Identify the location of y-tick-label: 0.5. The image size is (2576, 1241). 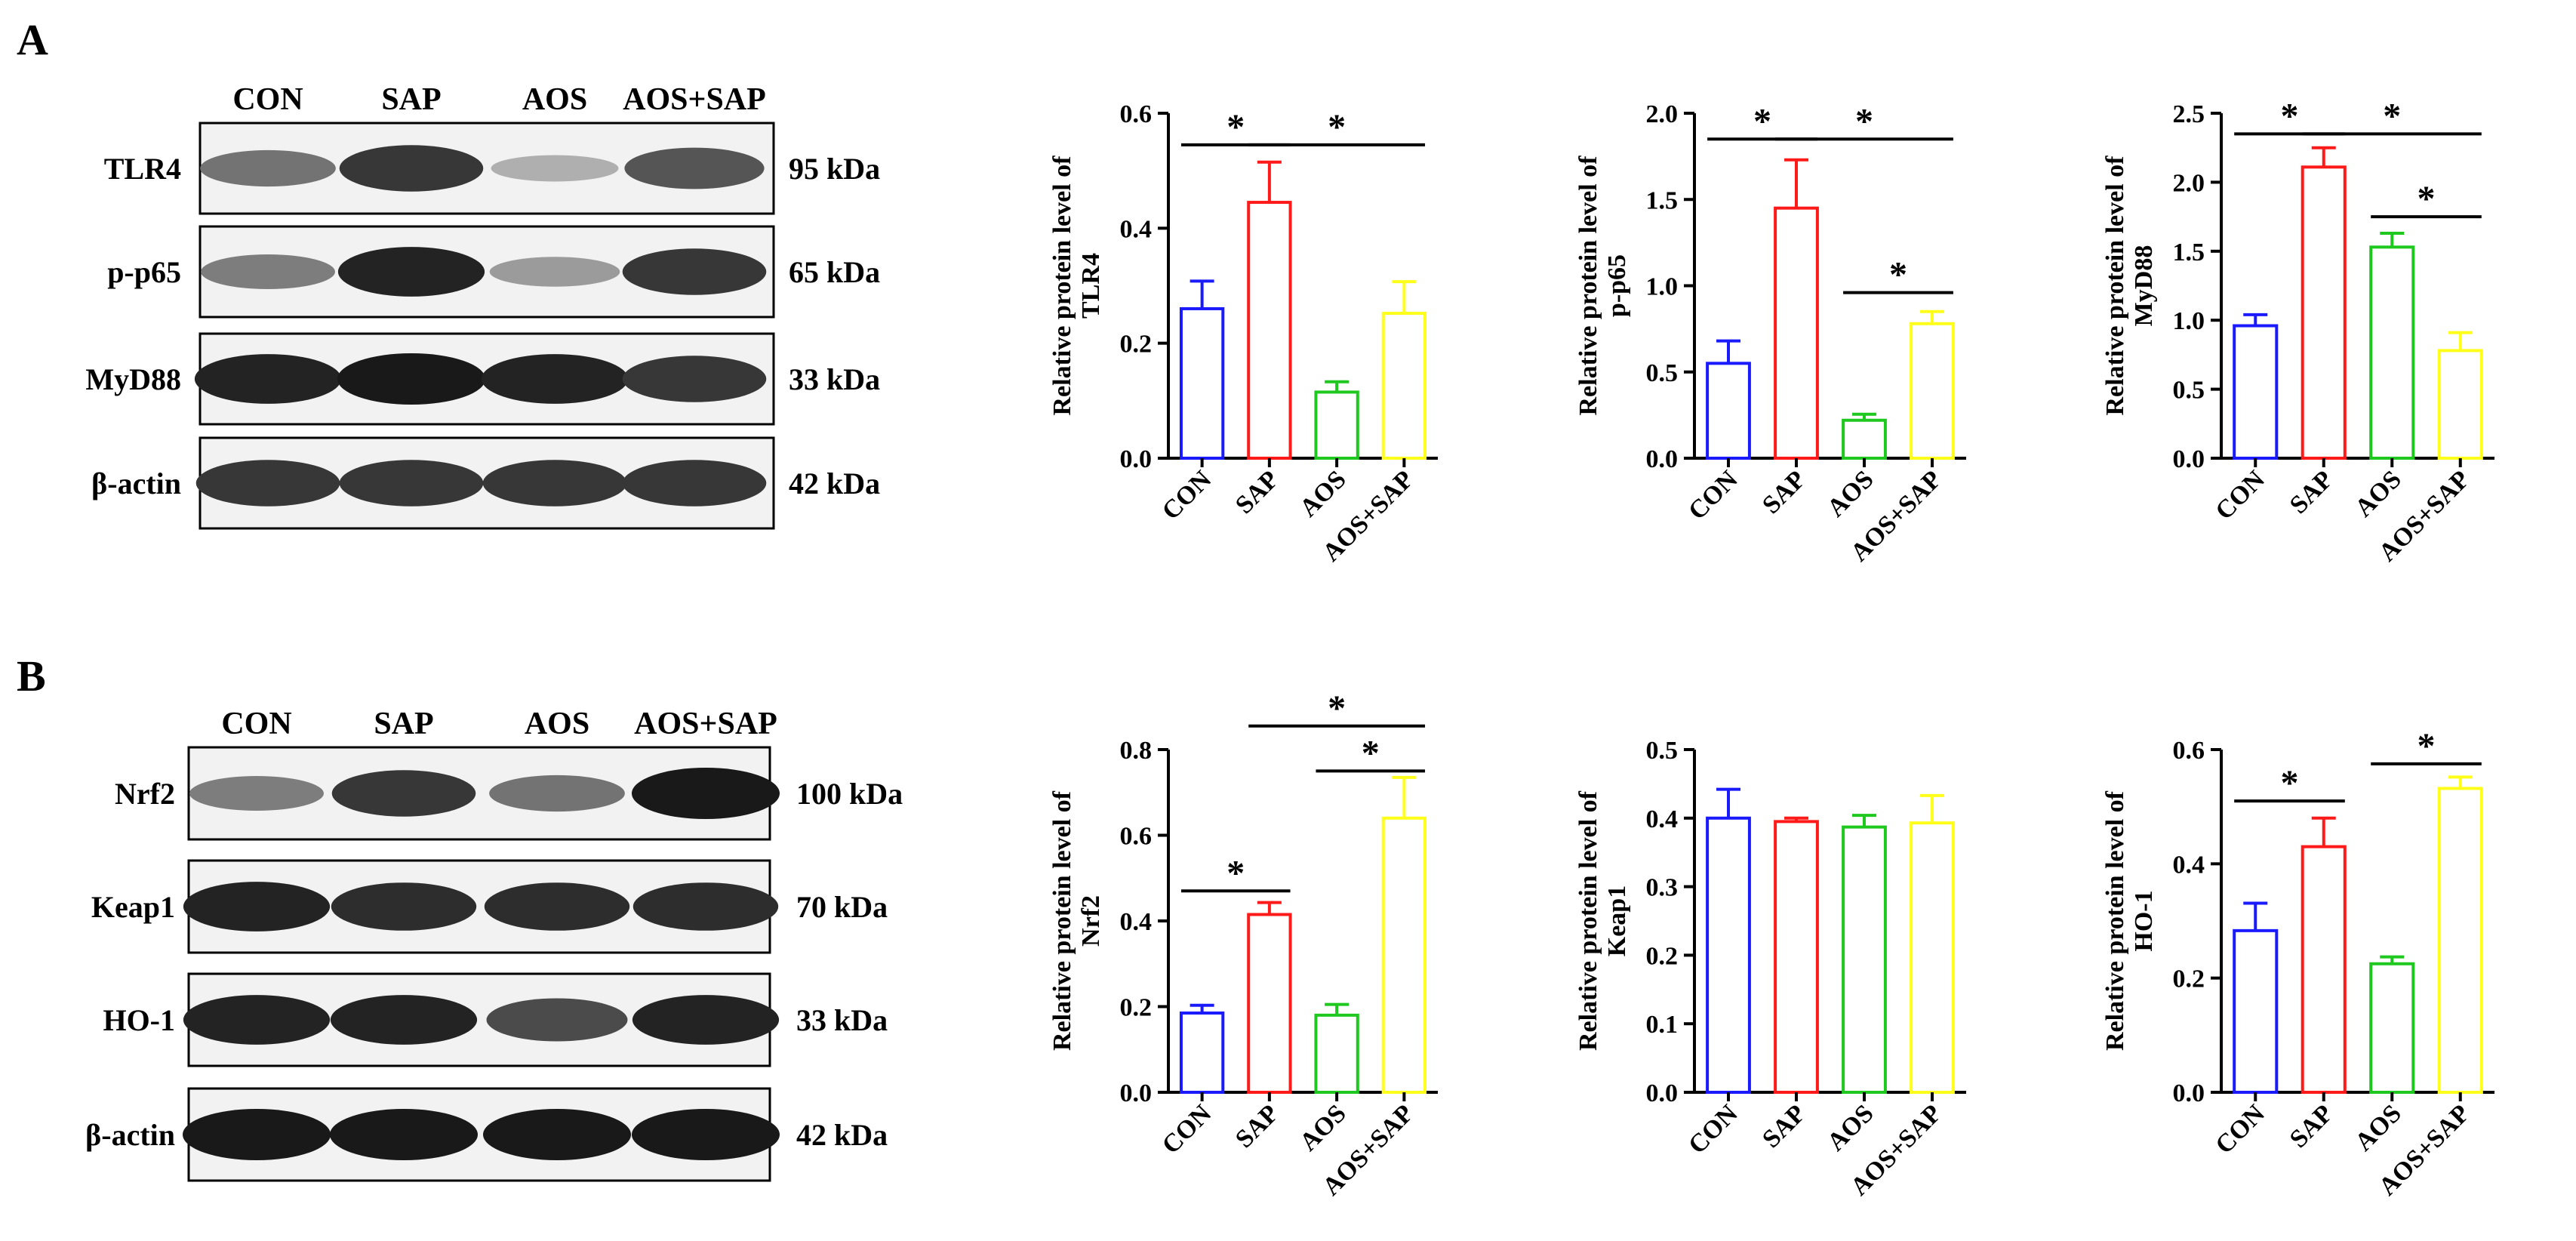
(2189, 391).